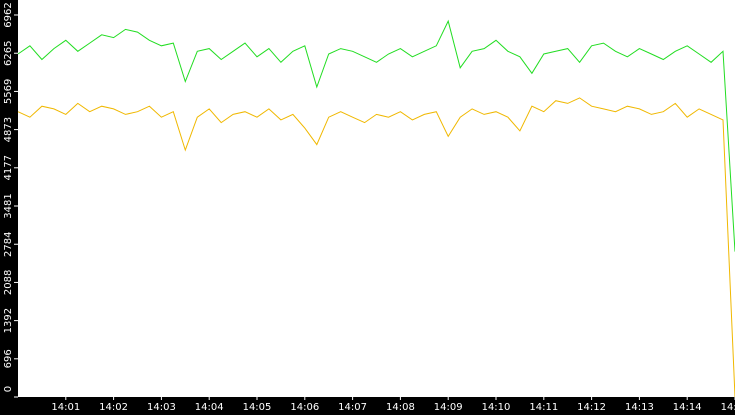 The width and height of the screenshot is (735, 415). What do you see at coordinates (8, 320) in the screenshot?
I see `y-tick-label: 1392` at bounding box center [8, 320].